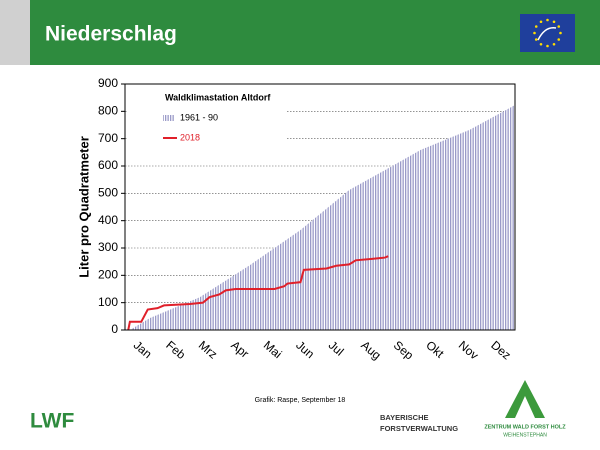  I want to click on line, so click(258, 293).